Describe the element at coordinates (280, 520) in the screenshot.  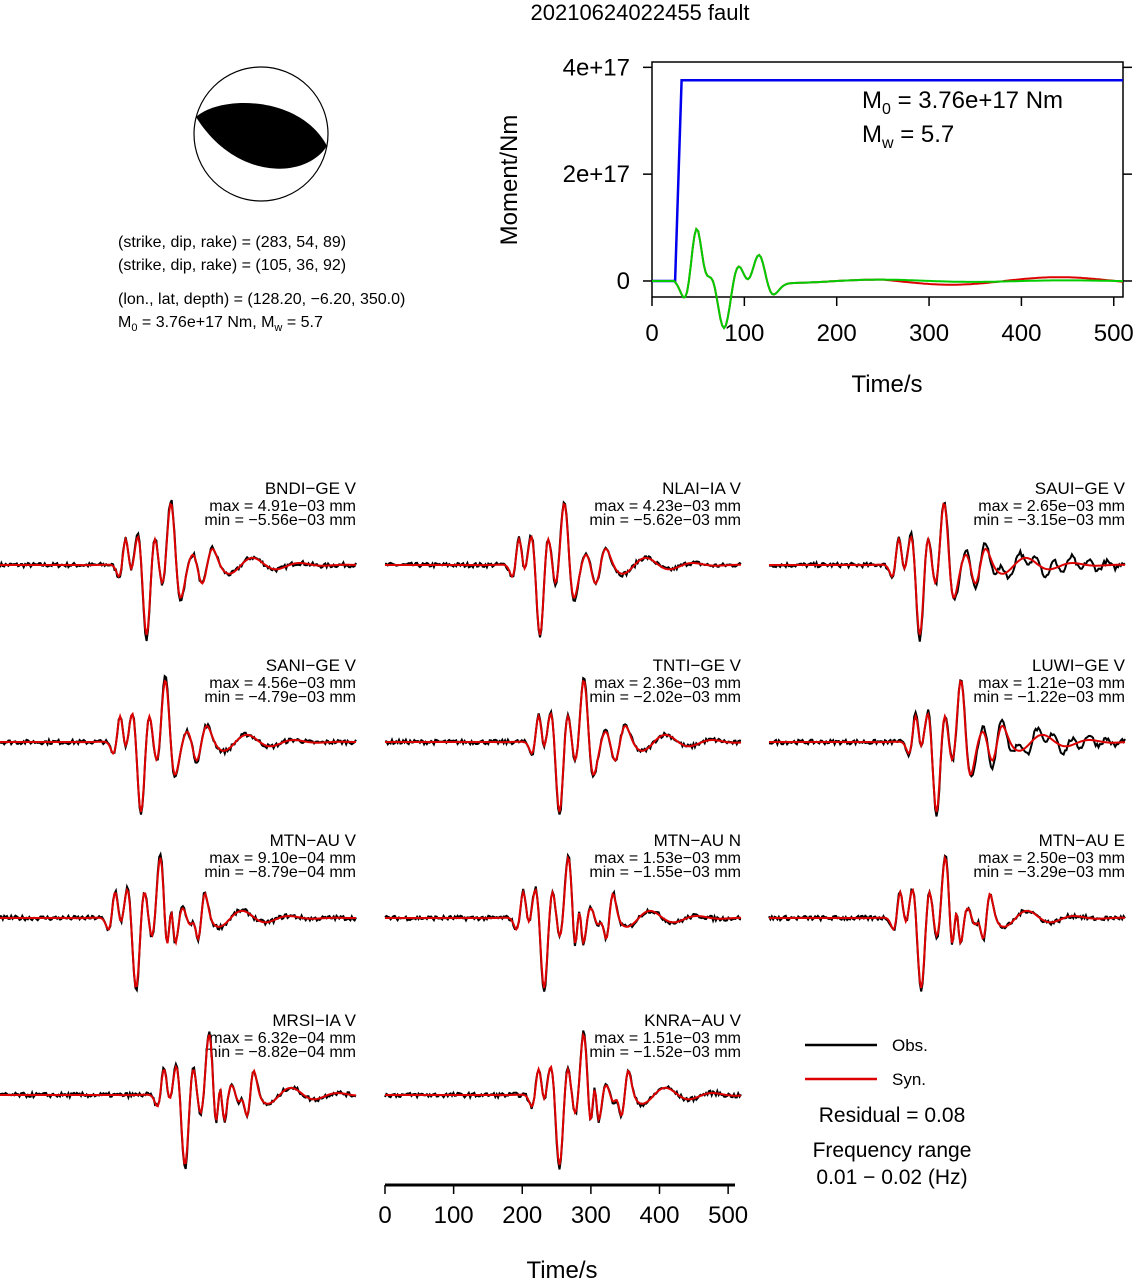
I see `trace-min-value: min = −5.56e−03 mm` at that location.